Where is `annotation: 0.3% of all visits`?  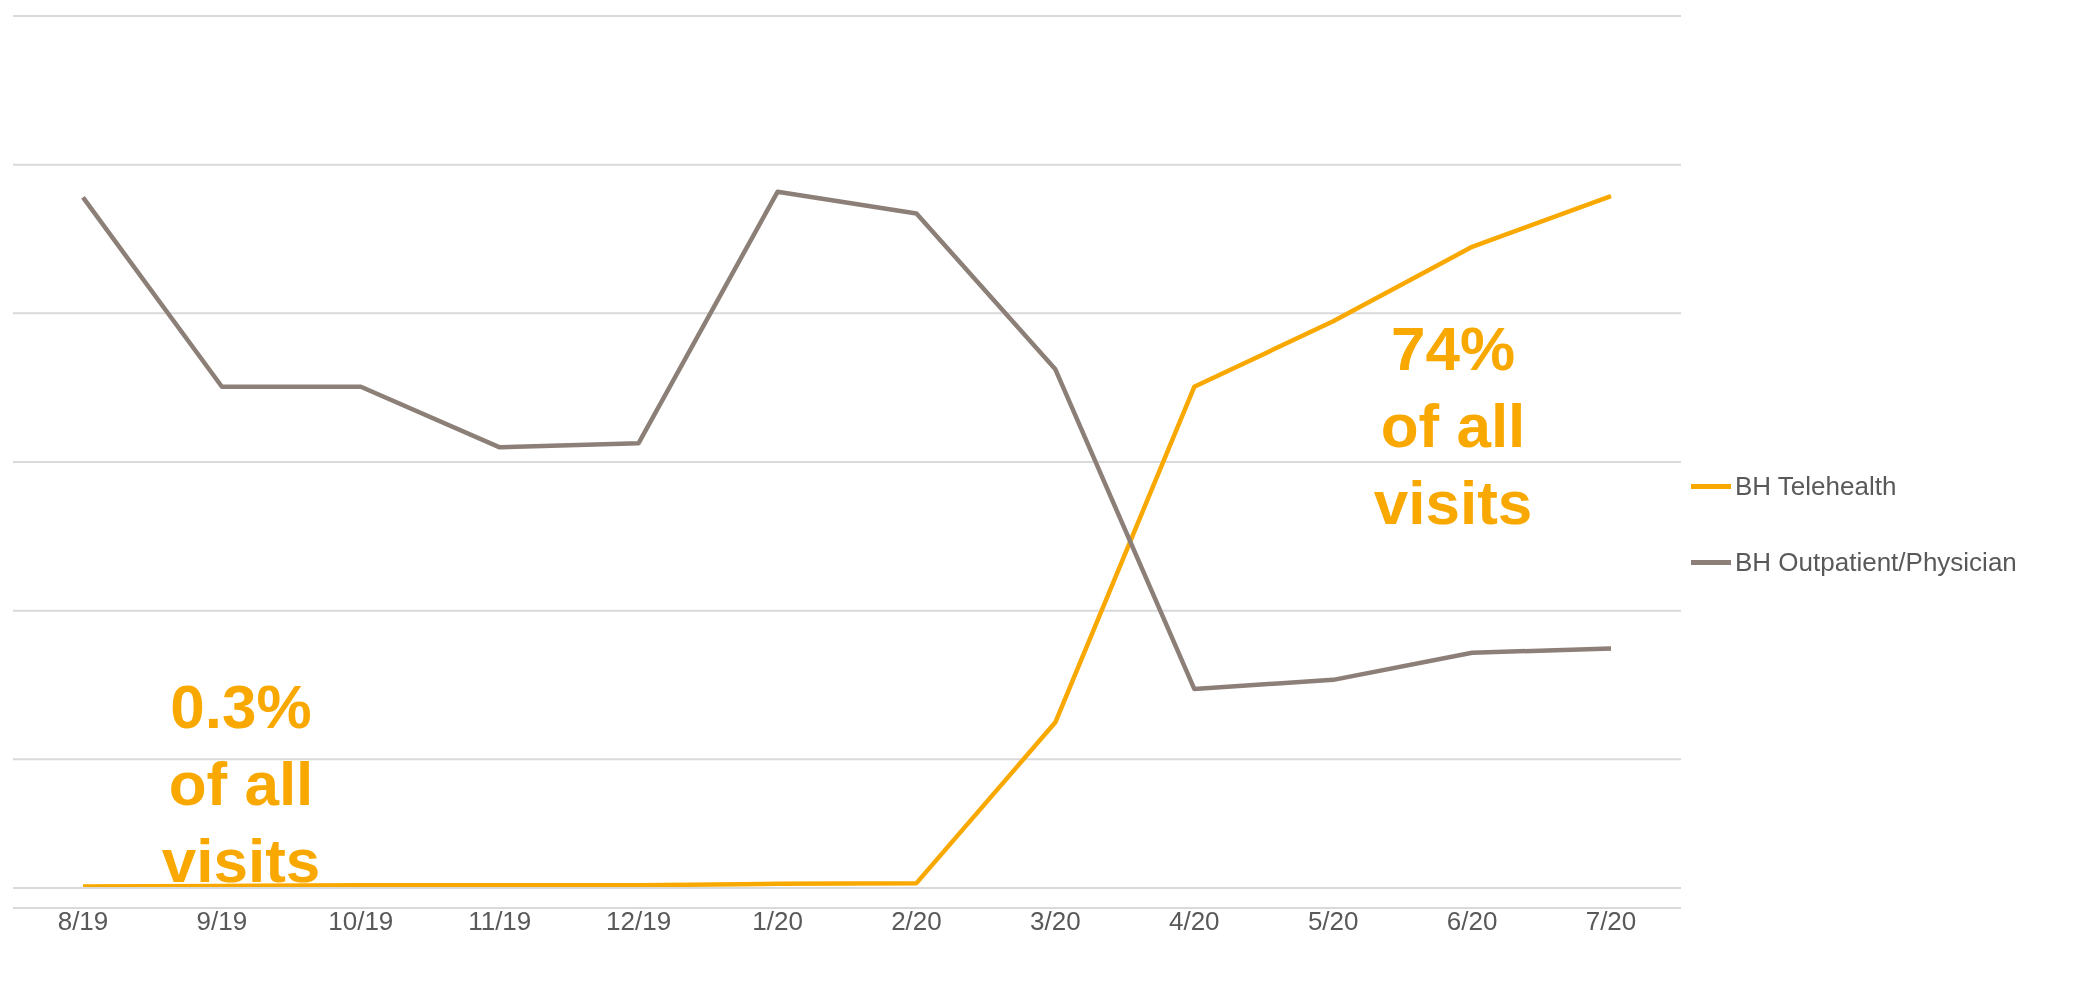
annotation: 0.3% of all visits is located at coordinates (241, 784).